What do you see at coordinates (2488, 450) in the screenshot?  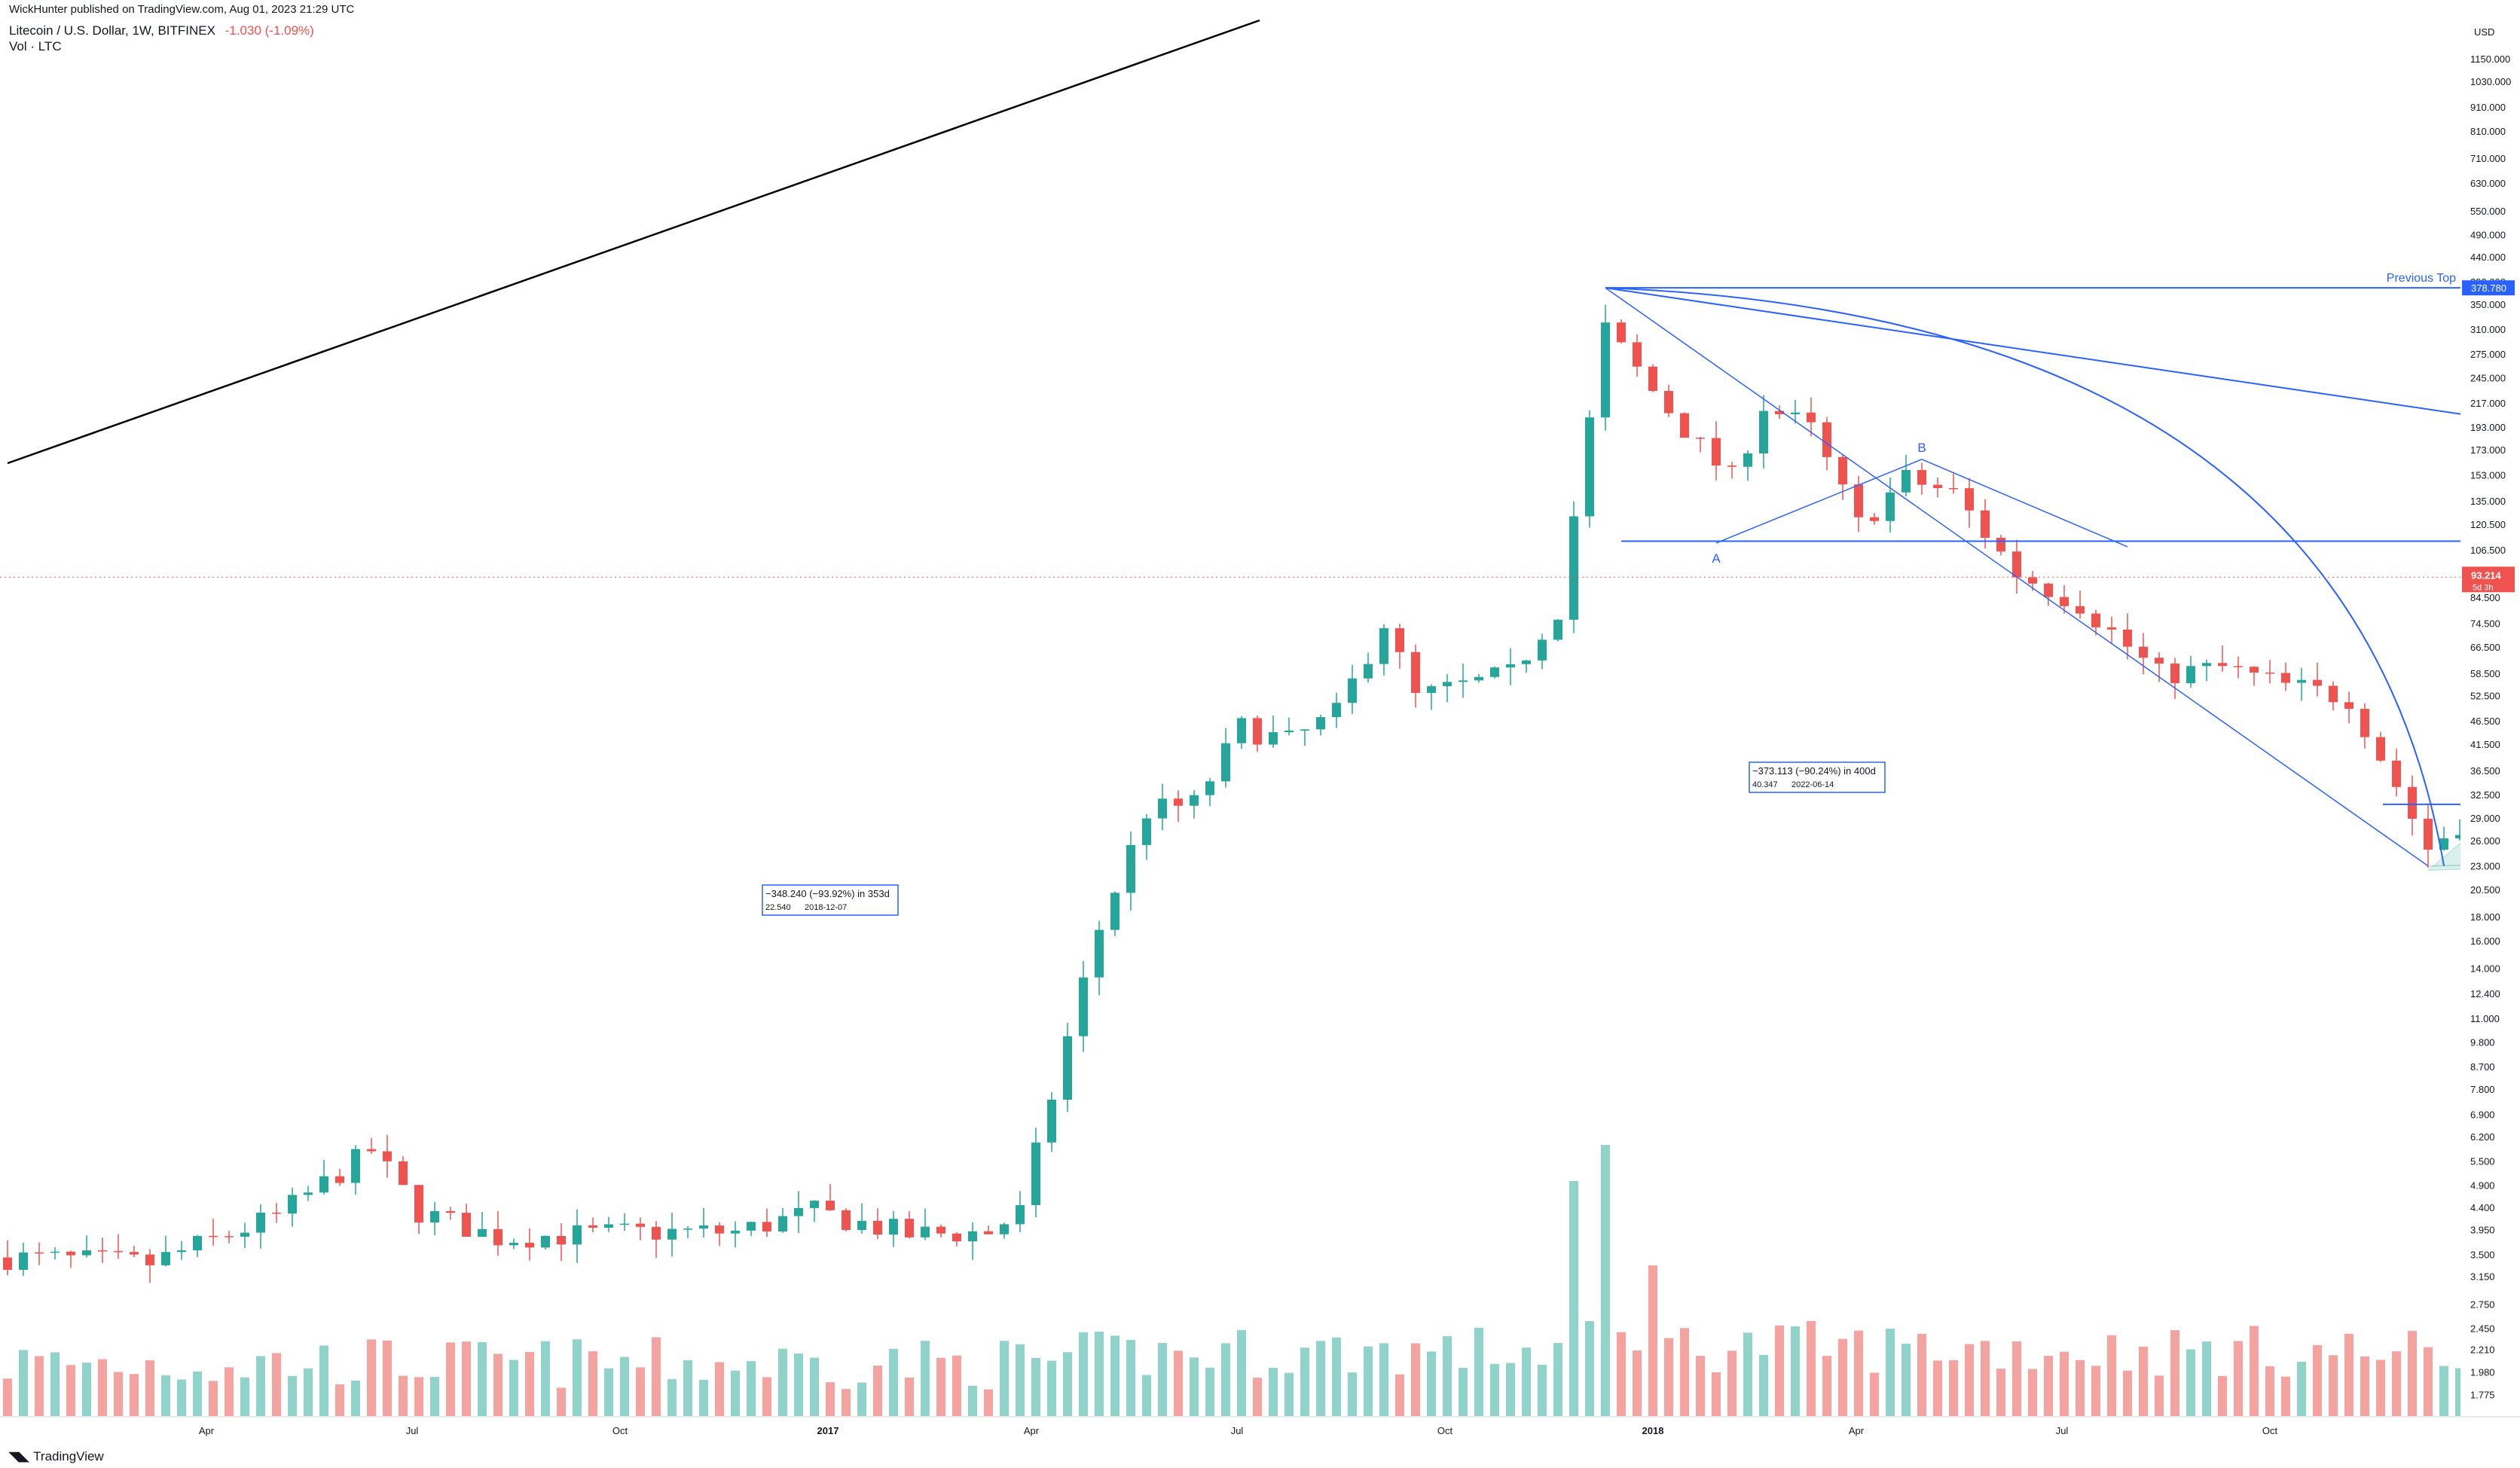 I see `y-tick-label: 173.000` at bounding box center [2488, 450].